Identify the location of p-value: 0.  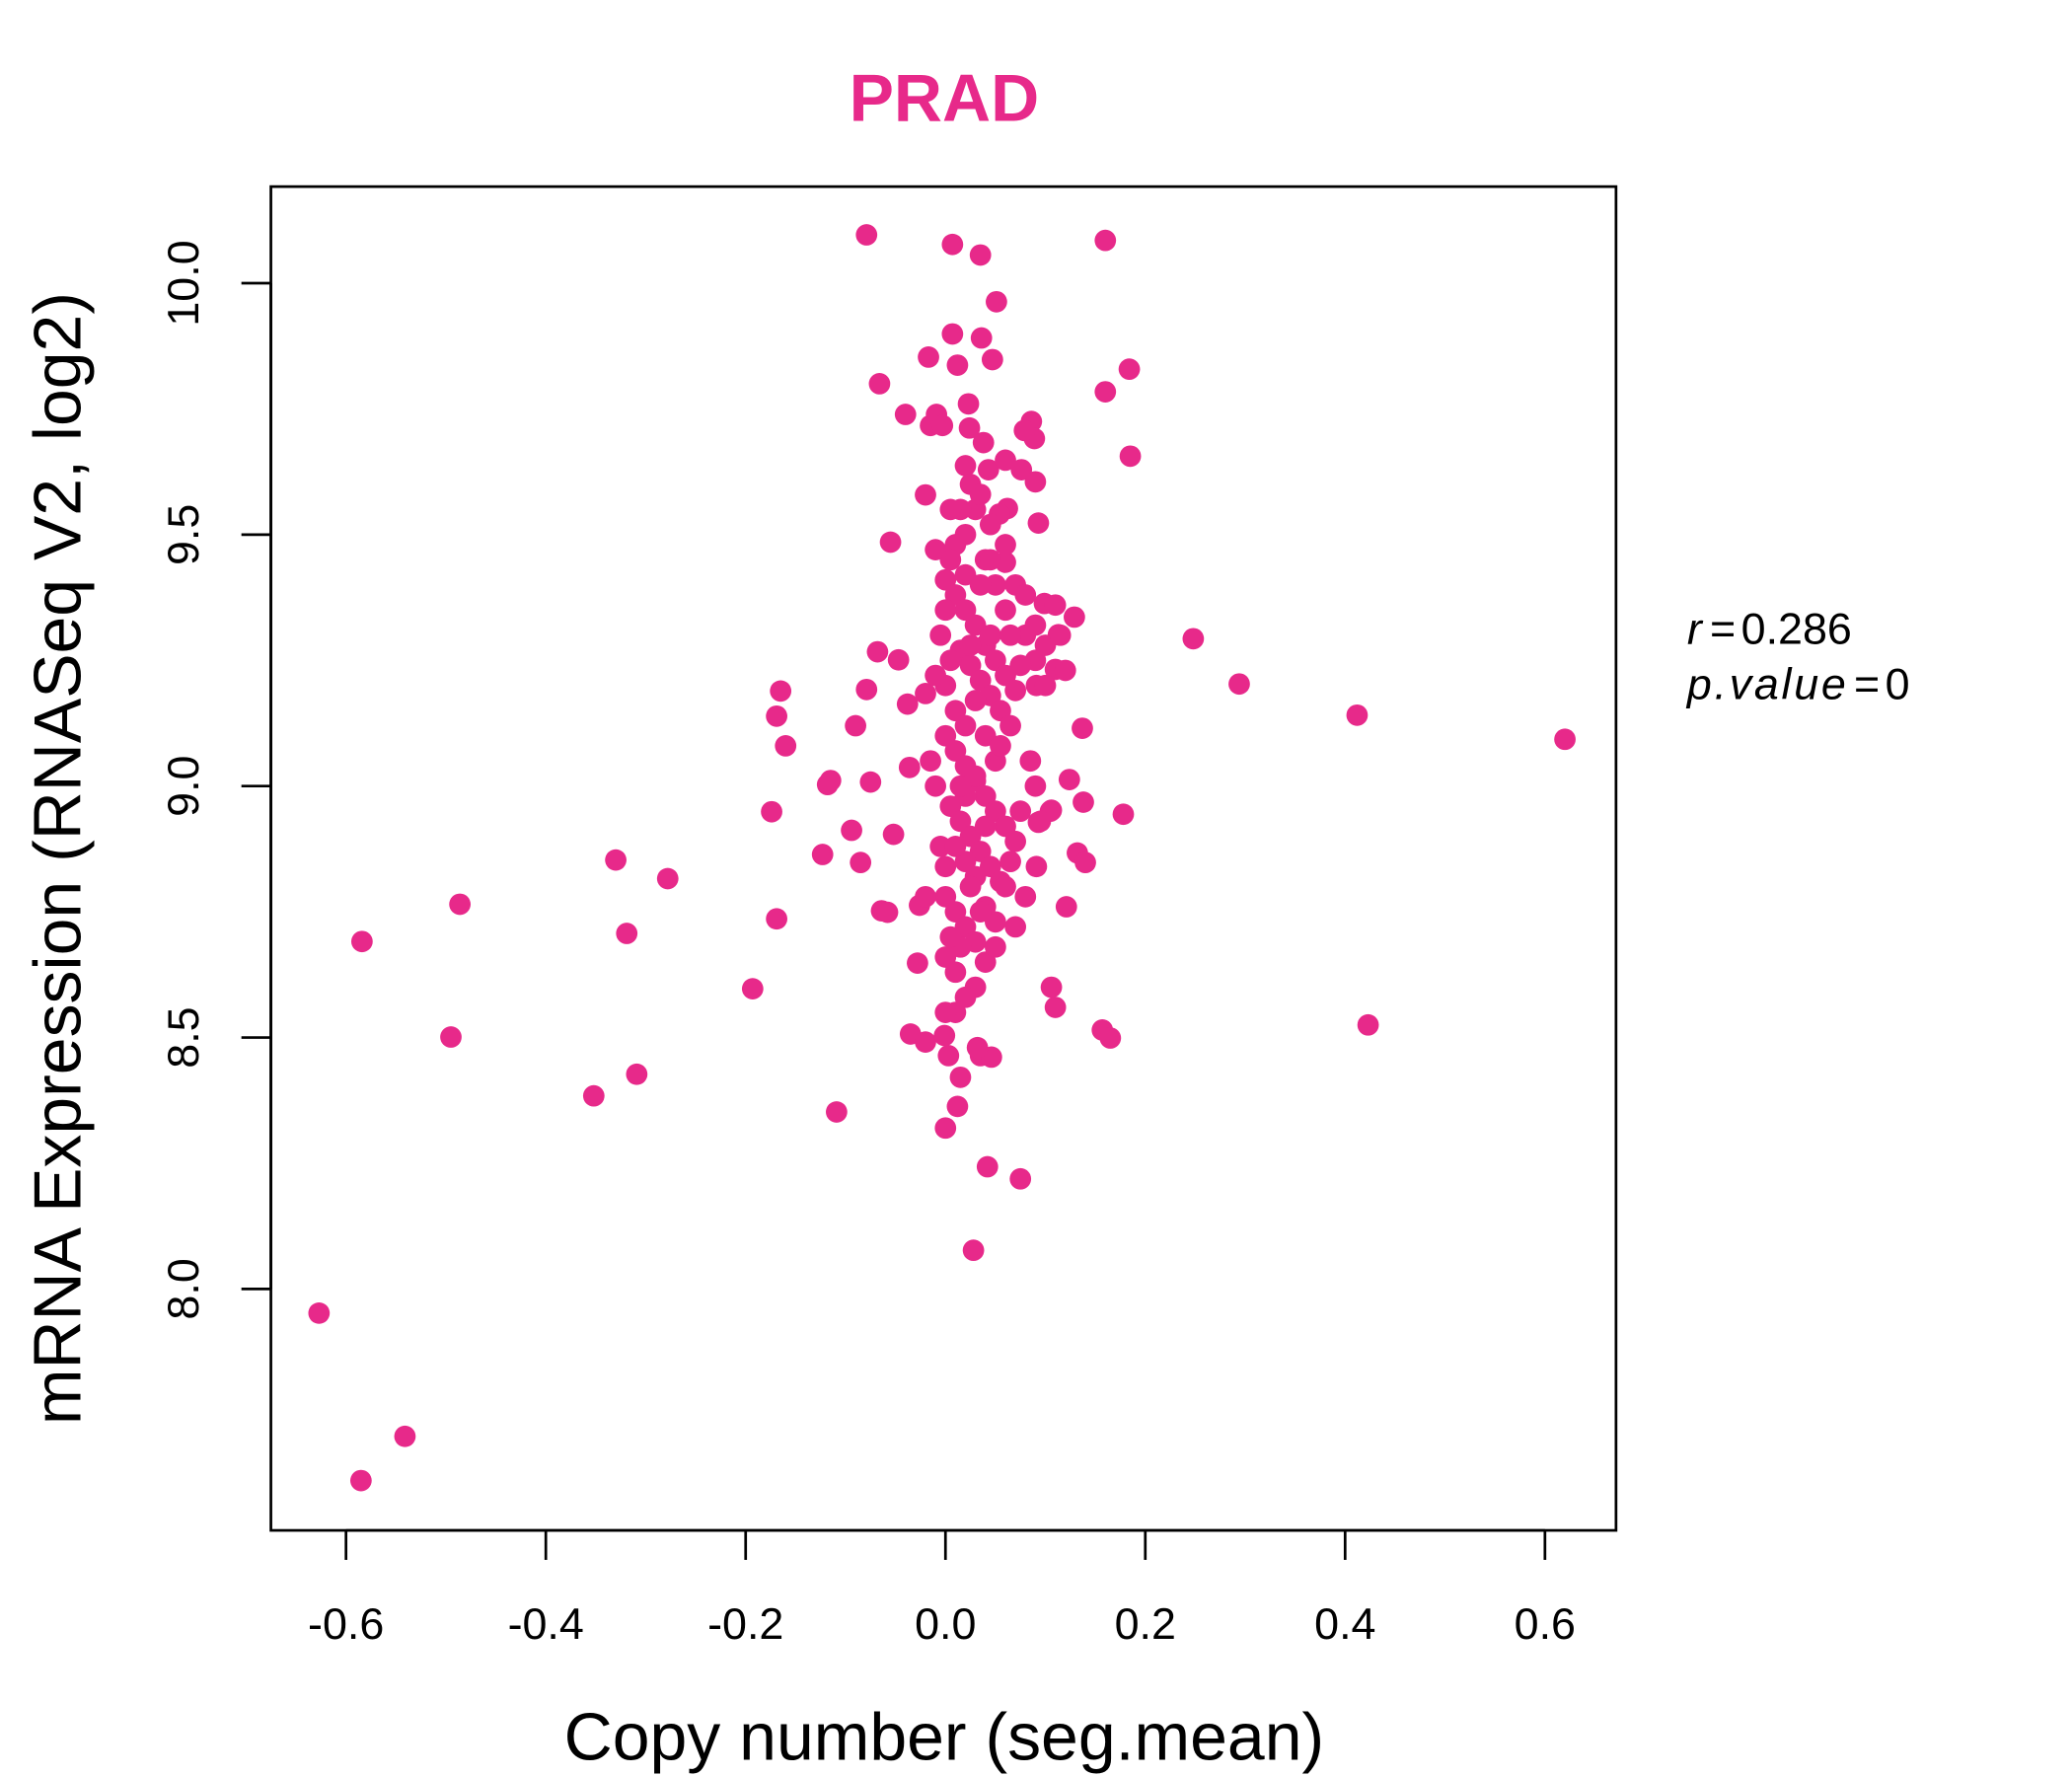
(1898, 683).